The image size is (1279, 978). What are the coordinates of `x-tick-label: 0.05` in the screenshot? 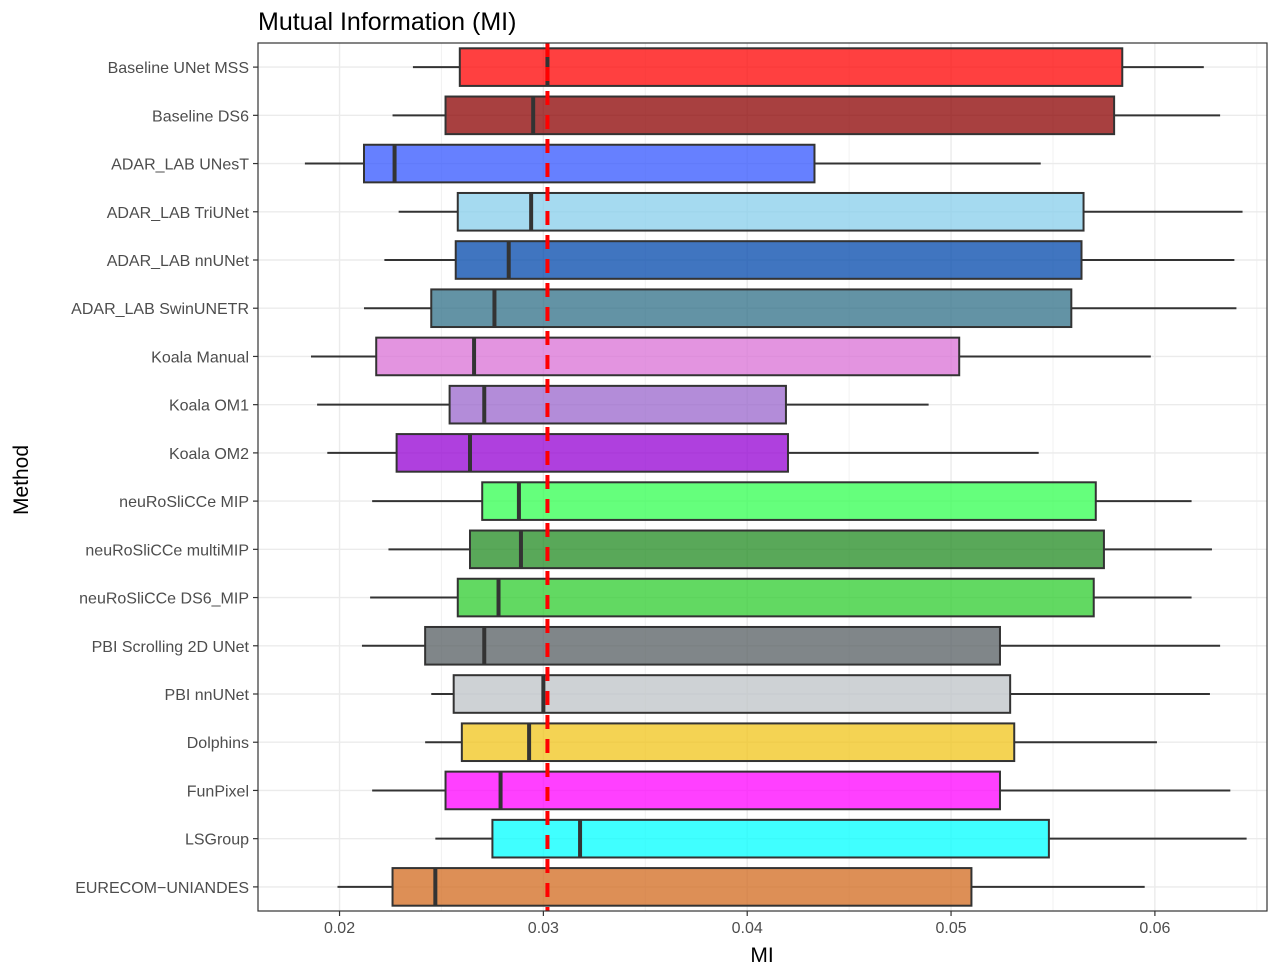 It's located at (950, 928).